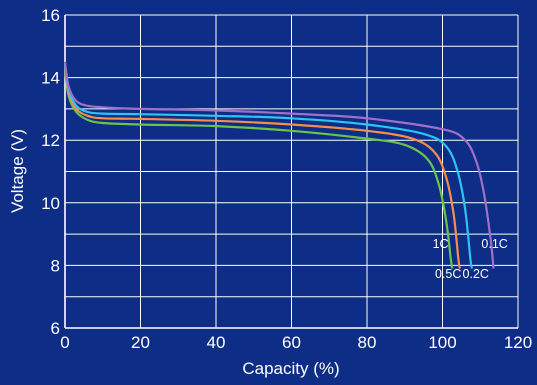 Image resolution: width=537 pixels, height=385 pixels. I want to click on x-tick-label: 120, so click(518, 342).